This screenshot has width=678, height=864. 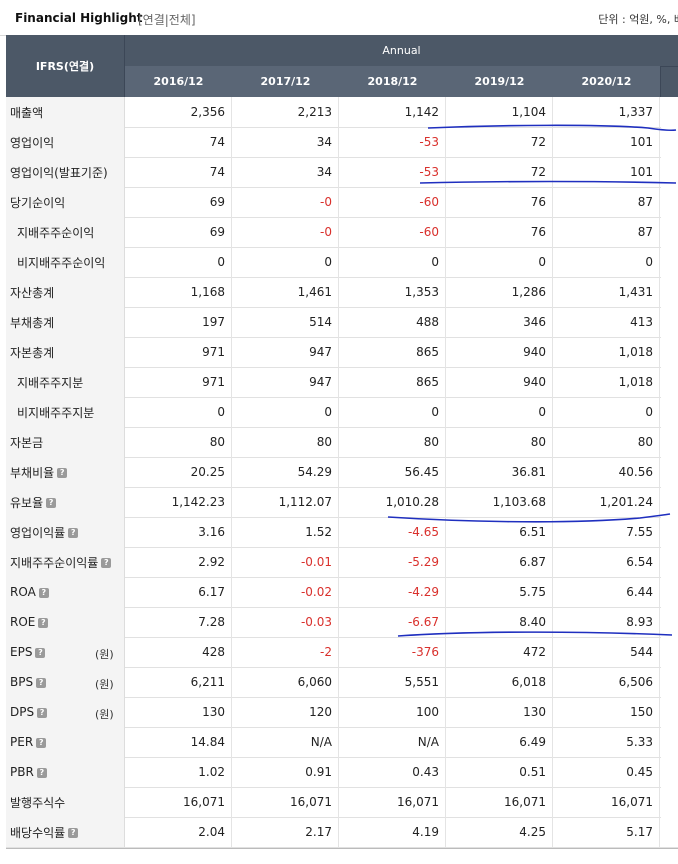 I want to click on row-label: 유보율?, so click(x=65, y=502).